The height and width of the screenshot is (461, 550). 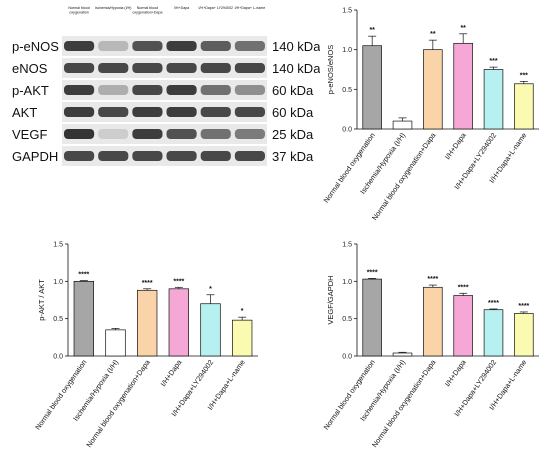 What do you see at coordinates (250, 8) in the screenshot?
I see `blot-lane-label: I/H+Dapa+ L-name` at bounding box center [250, 8].